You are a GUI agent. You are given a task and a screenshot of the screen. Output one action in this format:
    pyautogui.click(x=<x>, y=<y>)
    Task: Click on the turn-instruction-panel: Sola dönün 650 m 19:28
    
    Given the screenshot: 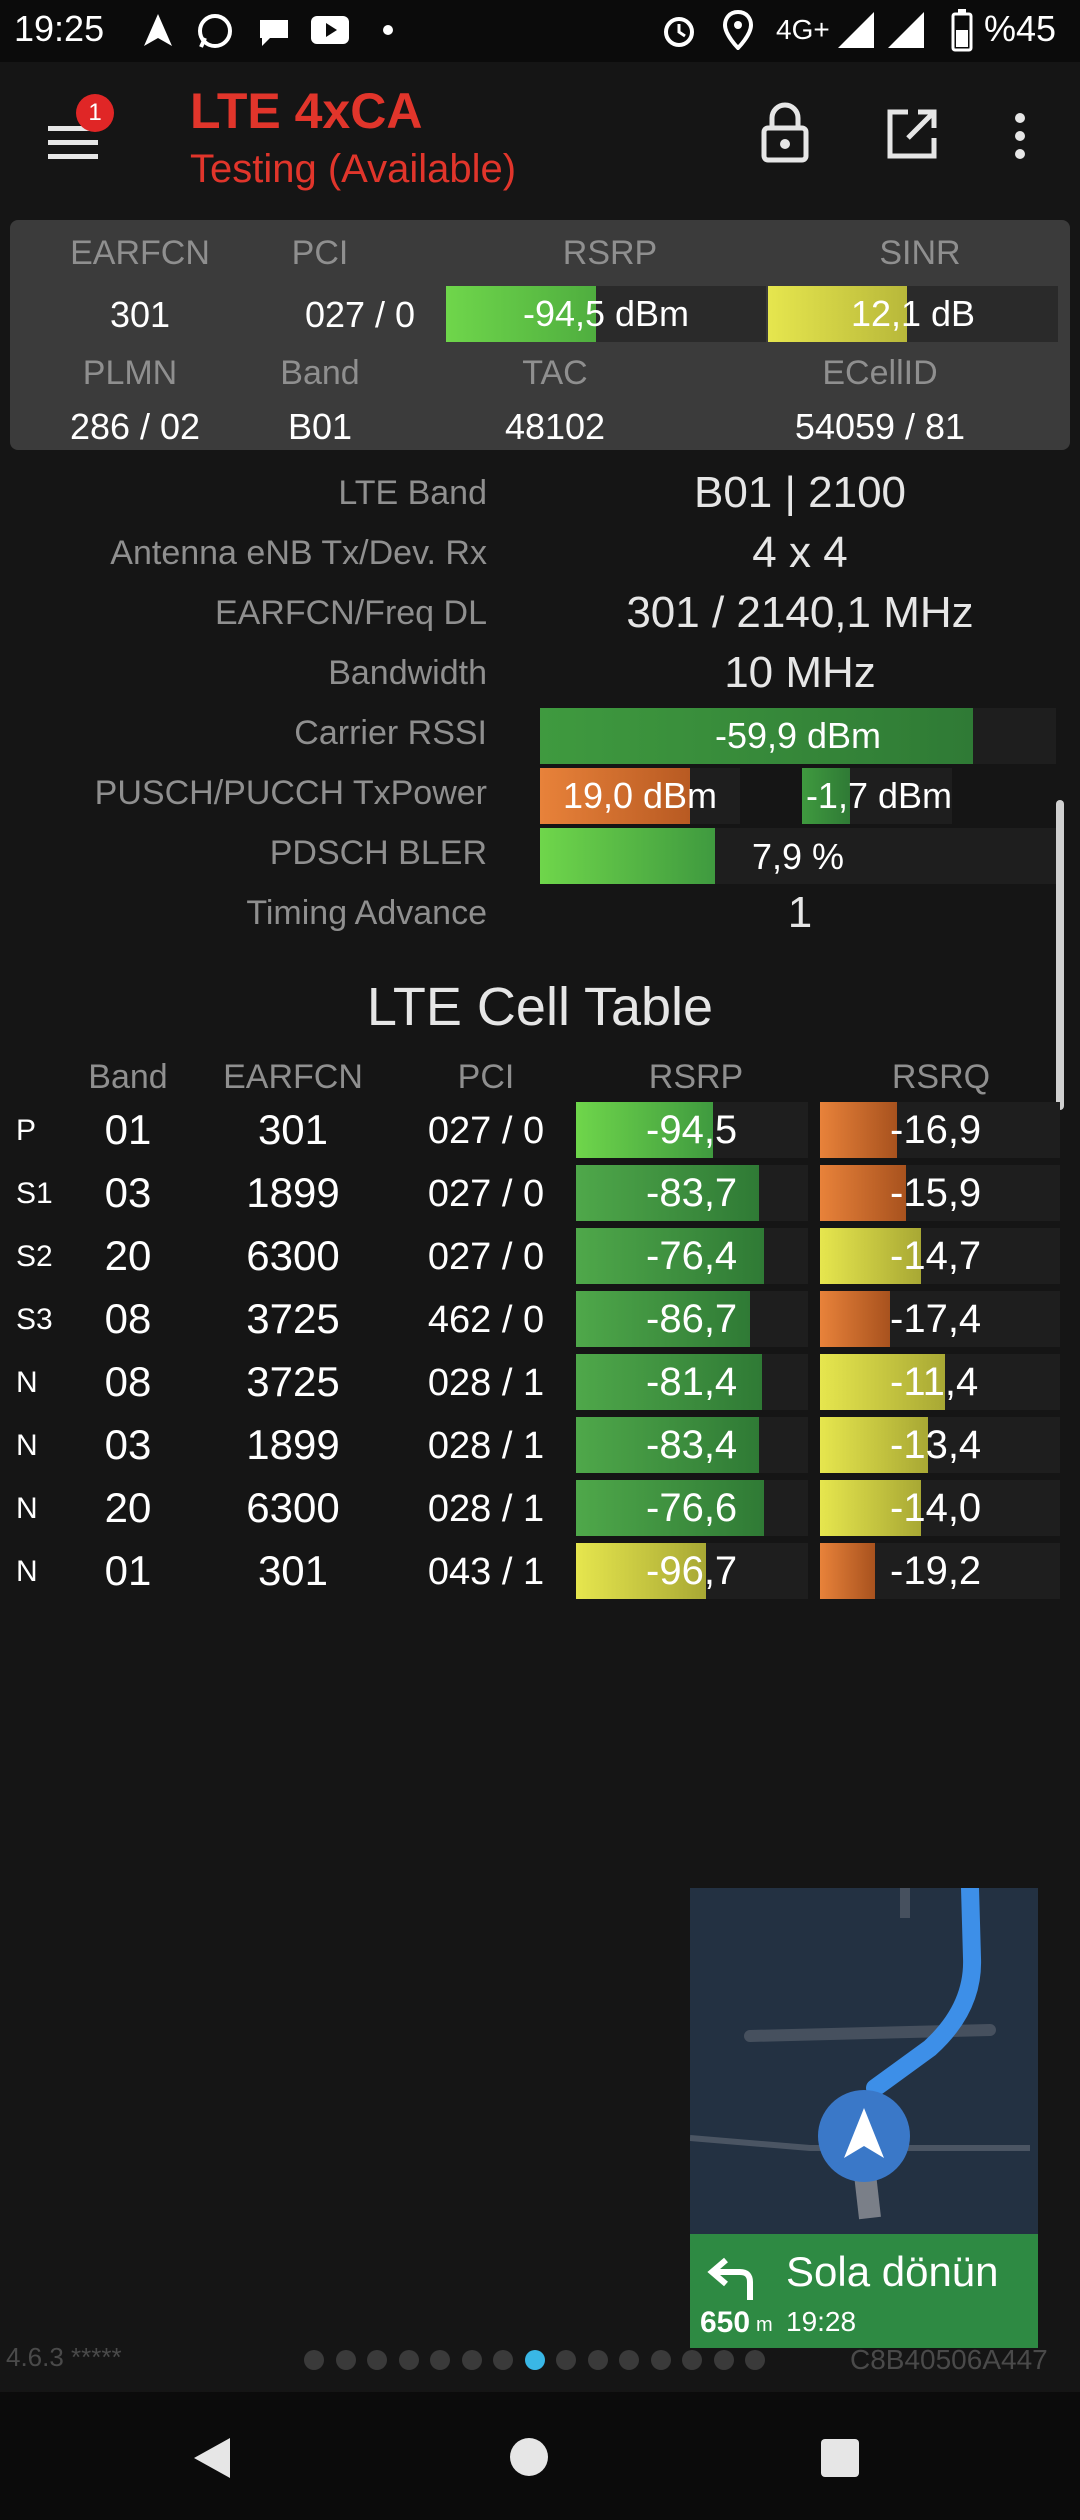 What is the action you would take?
    pyautogui.click(x=864, y=2291)
    